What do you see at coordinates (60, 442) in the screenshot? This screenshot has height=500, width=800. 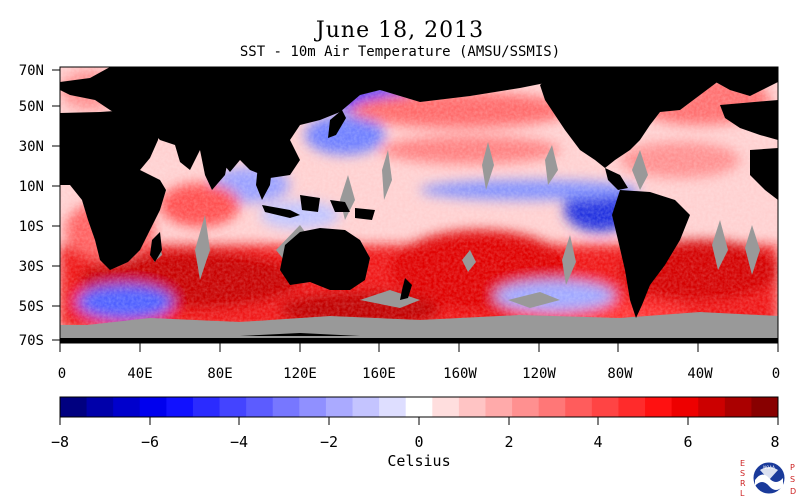 I see `colorbar-tick-label: −8` at bounding box center [60, 442].